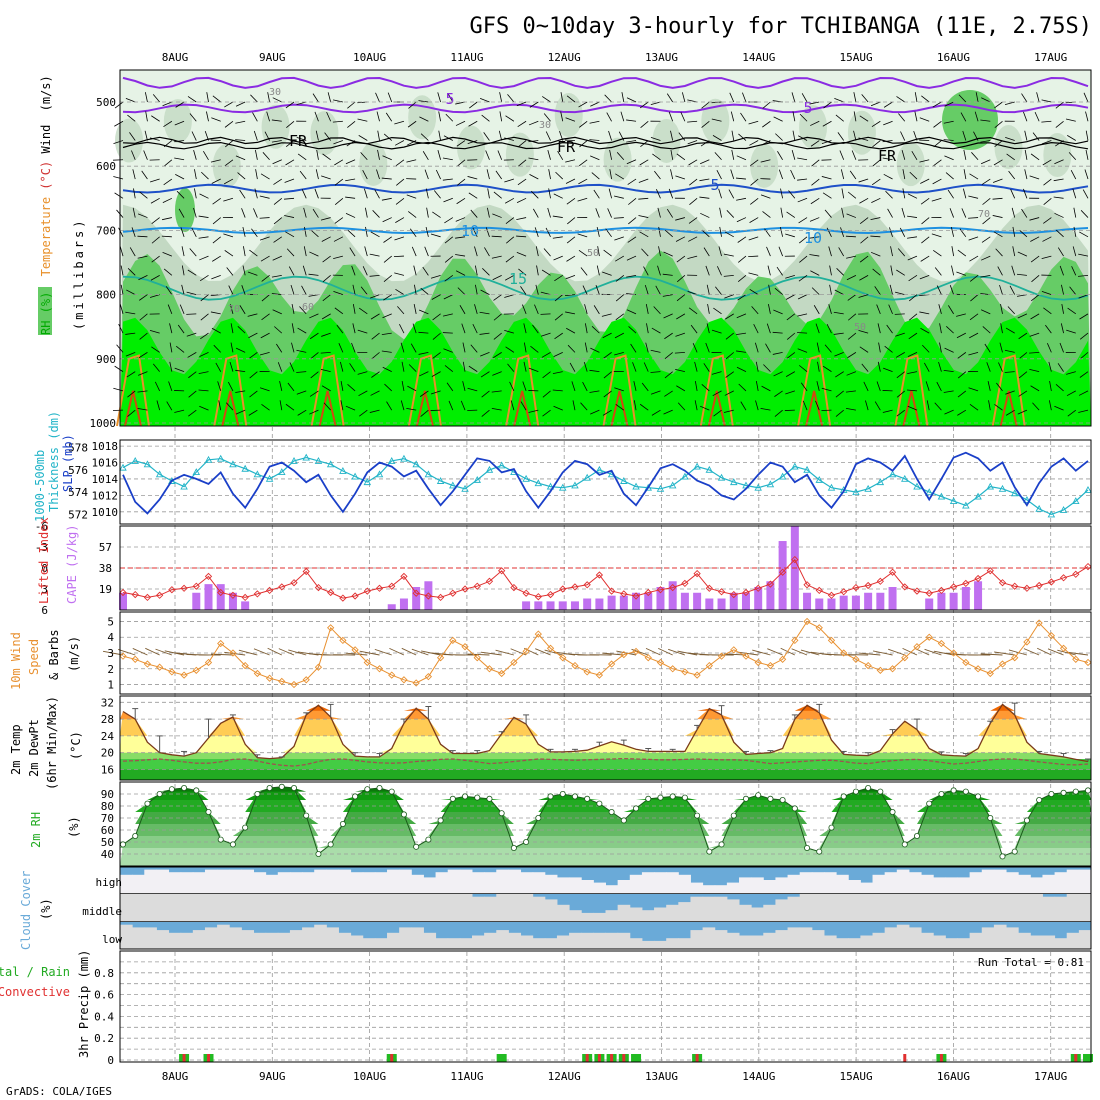 The height and width of the screenshot is (1100, 1100). Describe the element at coordinates (587, 604) in the screenshot. I see `cape-bar` at that location.